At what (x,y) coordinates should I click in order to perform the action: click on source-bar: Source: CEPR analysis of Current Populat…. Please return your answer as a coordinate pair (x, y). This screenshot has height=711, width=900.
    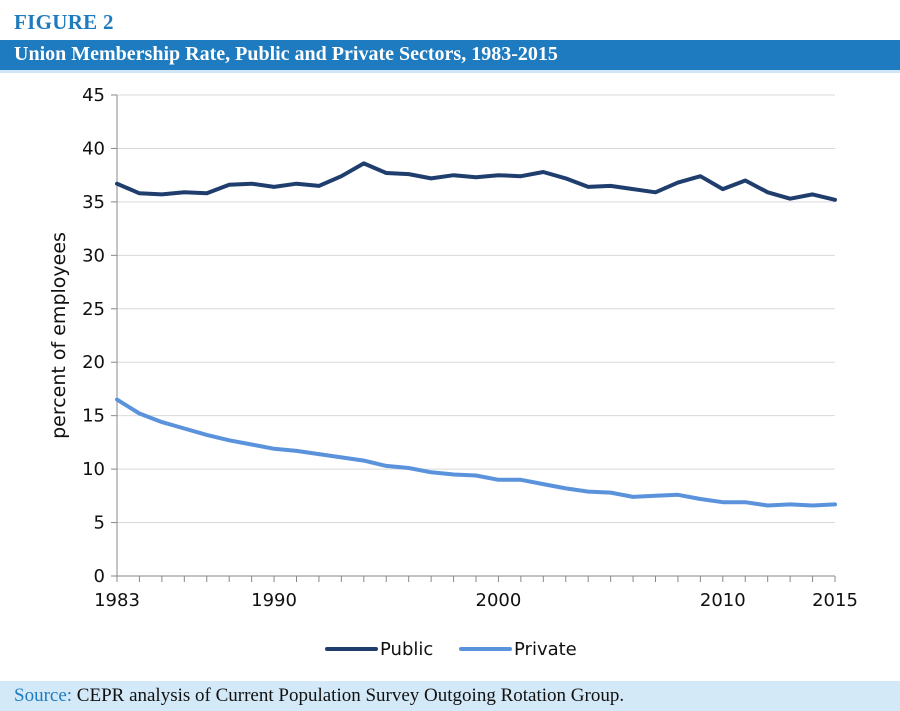
    Looking at the image, I should click on (450, 696).